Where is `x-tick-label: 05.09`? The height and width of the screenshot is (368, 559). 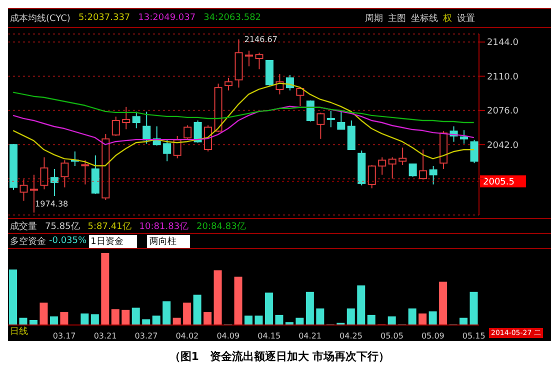
x-tick-label: 05.09 is located at coordinates (432, 336).